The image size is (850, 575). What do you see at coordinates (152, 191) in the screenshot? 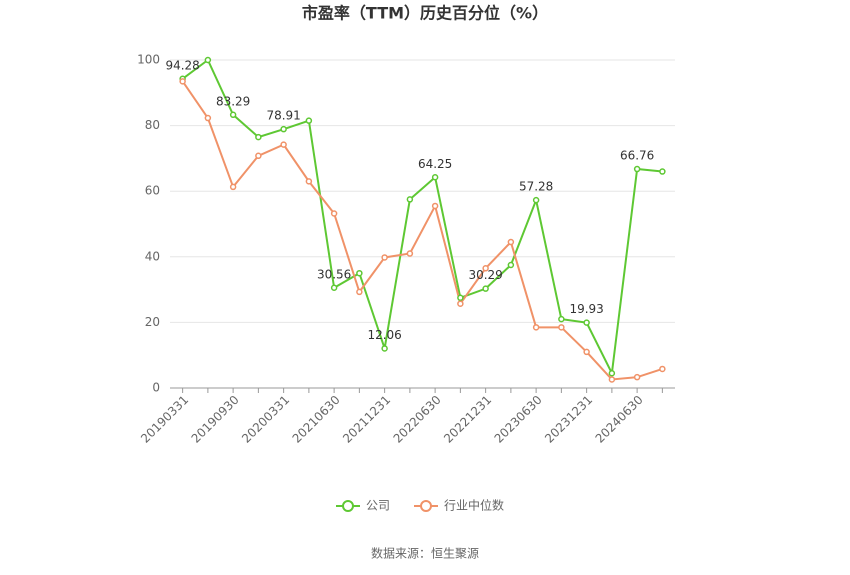
I see `y-tick-label: 60` at bounding box center [152, 191].